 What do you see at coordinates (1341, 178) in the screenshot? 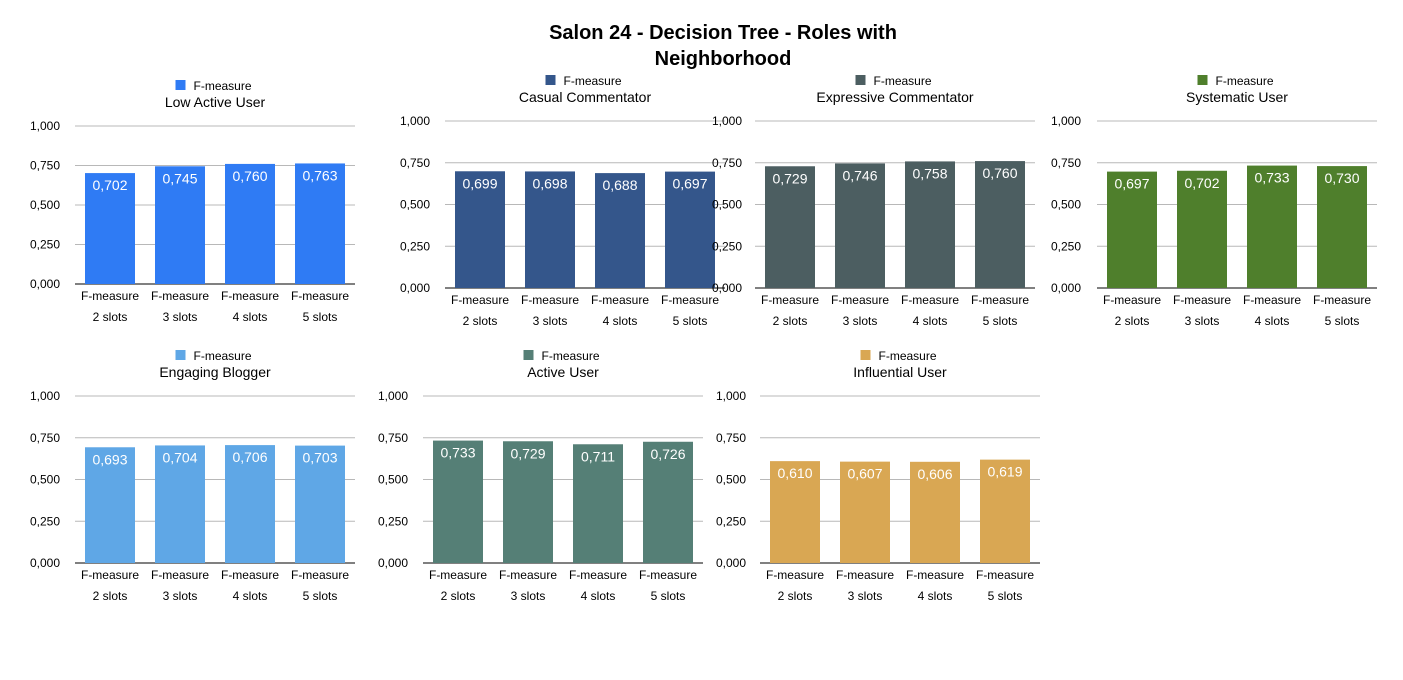
I see `data-label: 0,730` at bounding box center [1341, 178].